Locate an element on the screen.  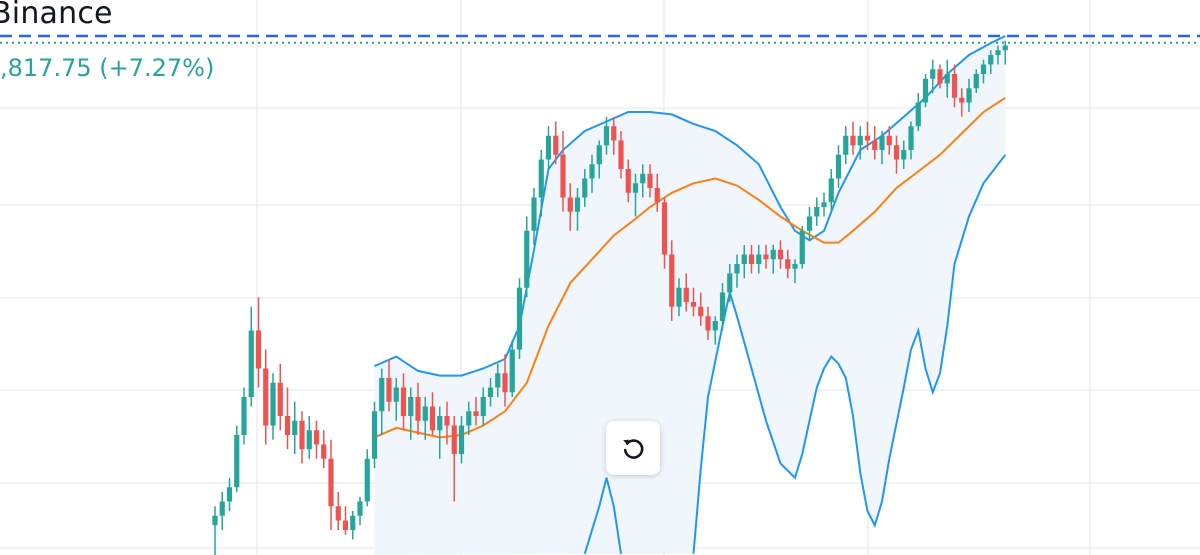
exchange-title: Binance is located at coordinates (56, 15).